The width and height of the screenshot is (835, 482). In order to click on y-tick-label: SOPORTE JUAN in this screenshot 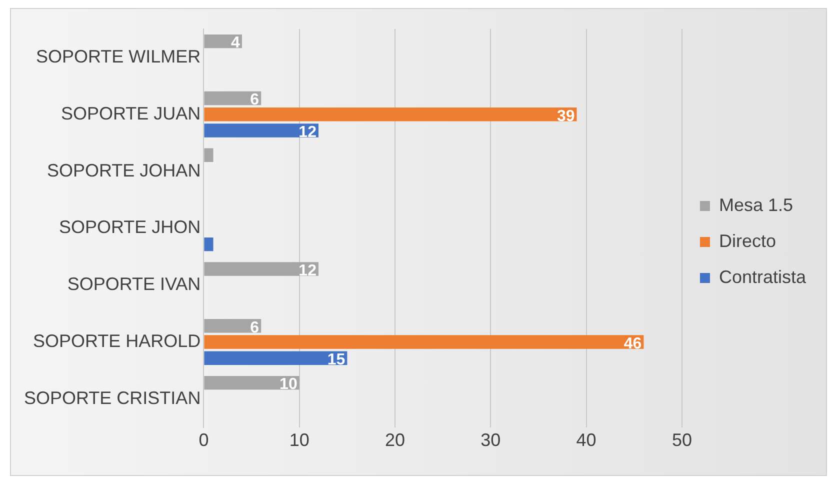, I will do `click(130, 113)`.